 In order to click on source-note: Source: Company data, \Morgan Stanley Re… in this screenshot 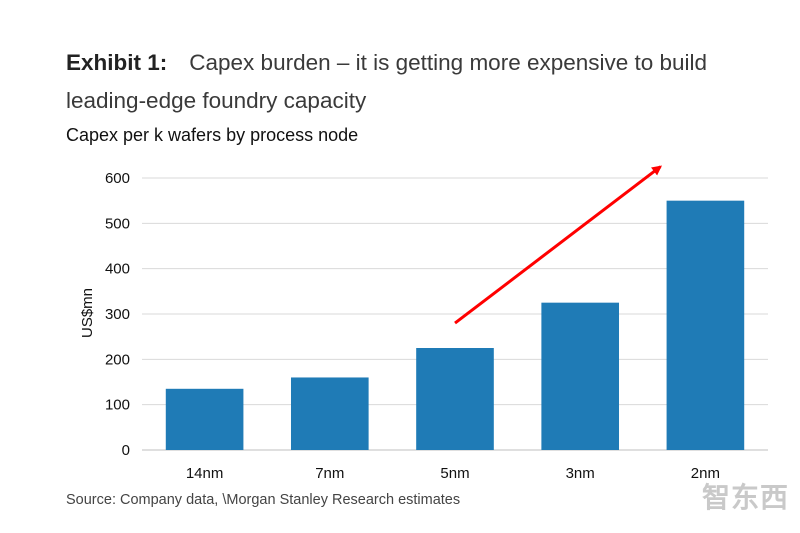, I will do `click(263, 500)`.